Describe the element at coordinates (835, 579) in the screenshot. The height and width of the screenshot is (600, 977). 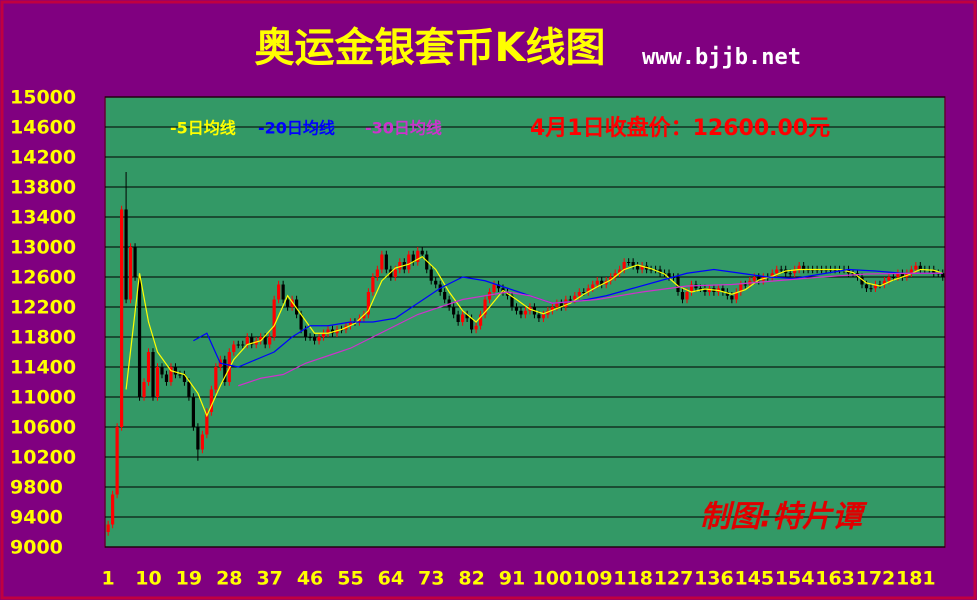
I see `x-tick-label: 163` at that location.